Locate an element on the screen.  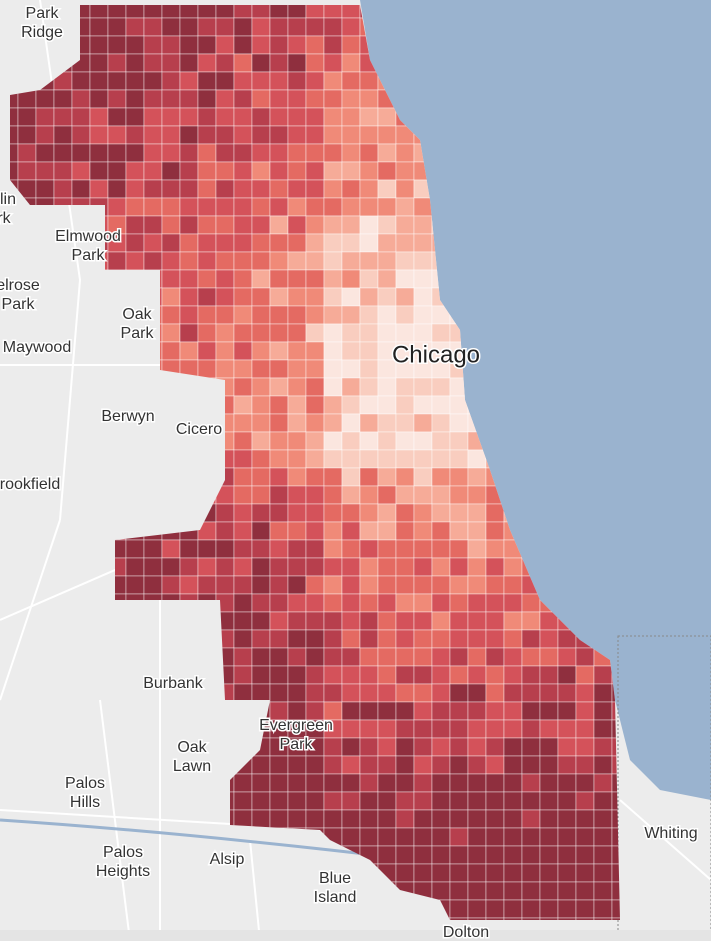
place-label: rookfield is located at coordinates (30, 484).